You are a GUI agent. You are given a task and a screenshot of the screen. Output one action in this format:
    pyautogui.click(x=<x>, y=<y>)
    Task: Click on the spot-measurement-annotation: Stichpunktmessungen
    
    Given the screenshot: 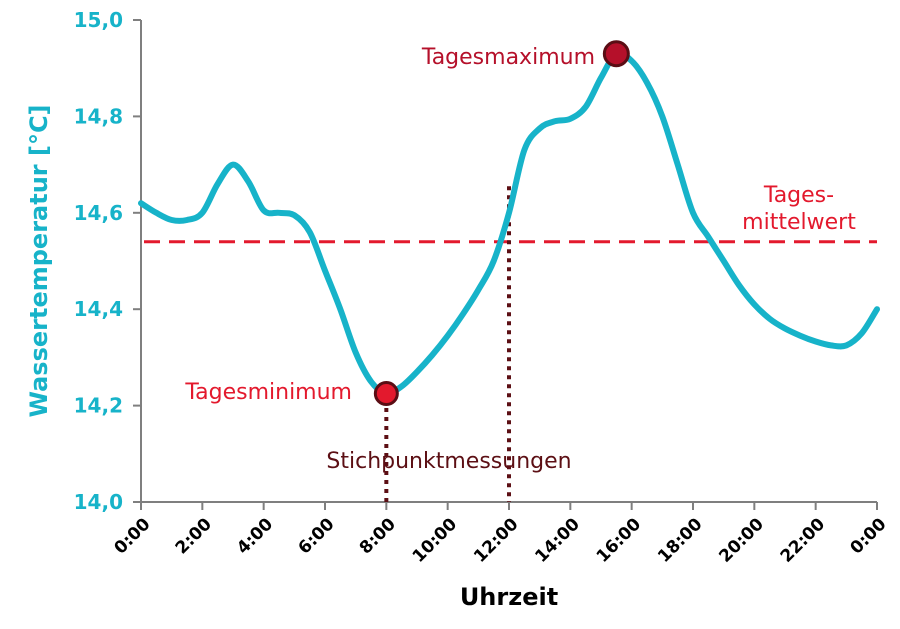 What is the action you would take?
    pyautogui.click(x=448, y=461)
    